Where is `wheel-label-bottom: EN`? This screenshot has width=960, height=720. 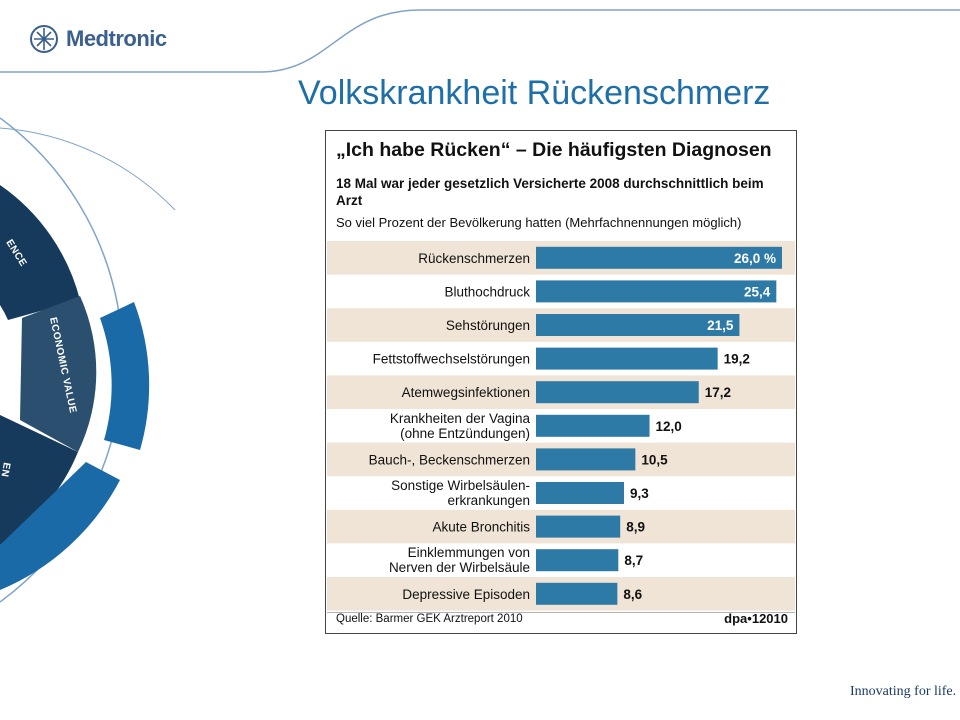
wheel-label-bottom: EN is located at coordinates (6, 469).